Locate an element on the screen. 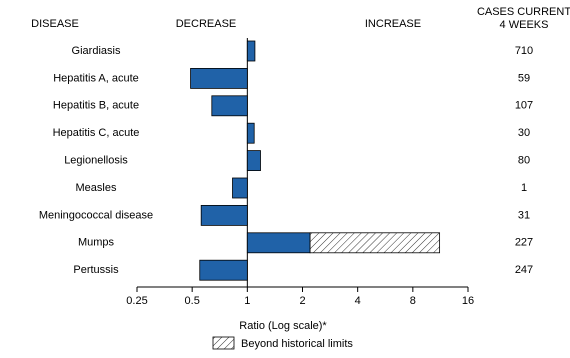 The height and width of the screenshot is (358, 570). disease-label: Hepatitis B, acute is located at coordinates (96, 106).